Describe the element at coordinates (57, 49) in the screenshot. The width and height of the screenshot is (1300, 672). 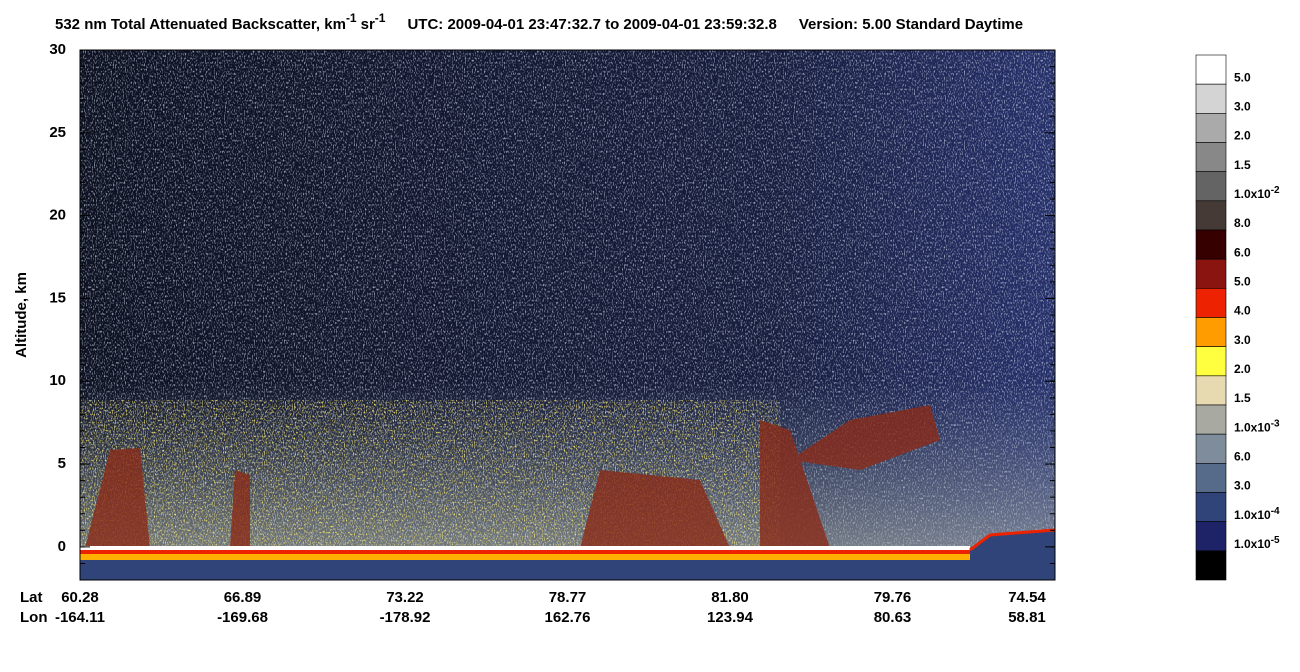
I see `y-tick-label: 30` at that location.